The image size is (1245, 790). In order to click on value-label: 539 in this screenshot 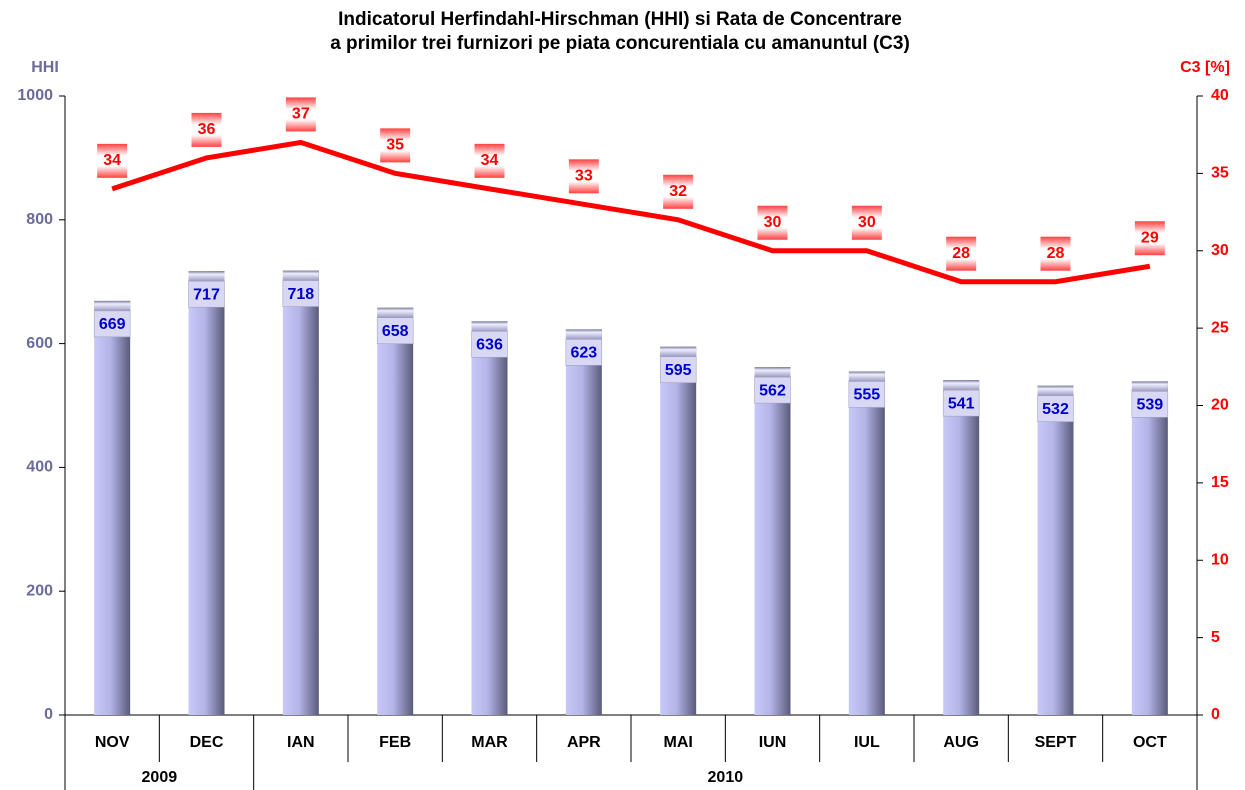, I will do `click(1149, 405)`.